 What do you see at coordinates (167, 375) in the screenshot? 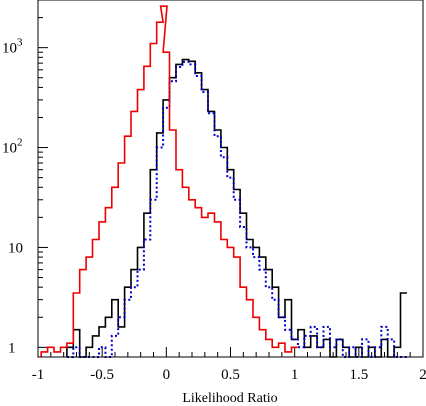
I see `x-tick-label: 0` at bounding box center [167, 375].